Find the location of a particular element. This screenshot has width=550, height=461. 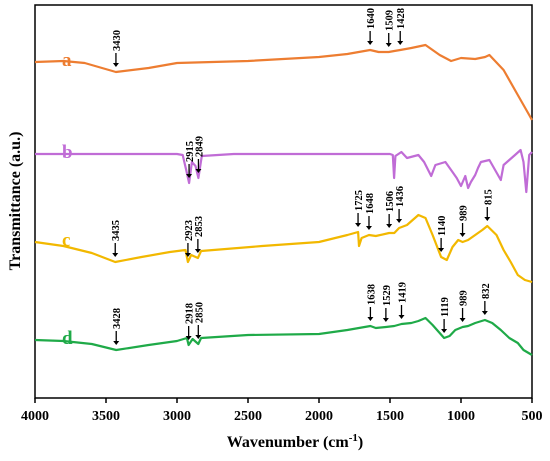

x-axis-title-close: ) is located at coordinates (360, 442).